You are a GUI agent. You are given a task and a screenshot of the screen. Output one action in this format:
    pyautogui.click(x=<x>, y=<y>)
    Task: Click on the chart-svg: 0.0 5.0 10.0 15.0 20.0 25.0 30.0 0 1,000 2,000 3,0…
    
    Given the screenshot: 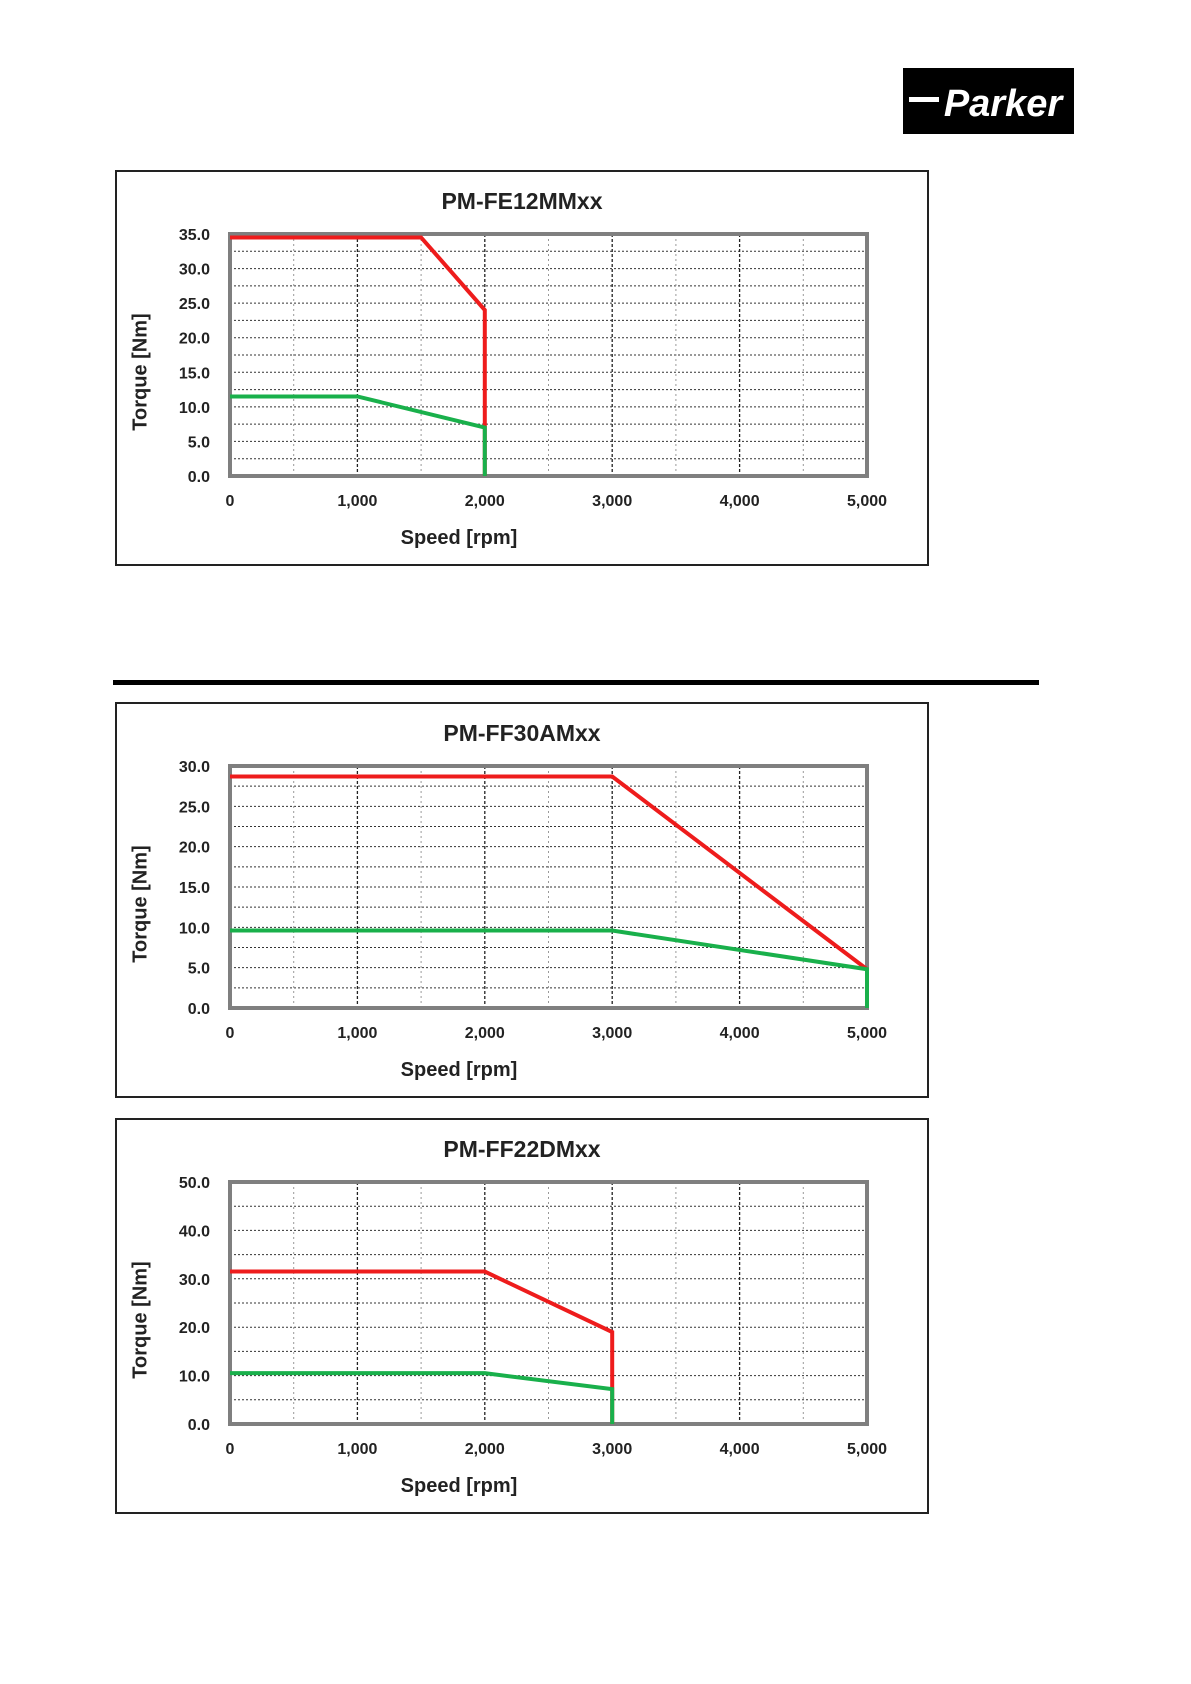 What is the action you would take?
    pyautogui.click(x=533, y=900)
    